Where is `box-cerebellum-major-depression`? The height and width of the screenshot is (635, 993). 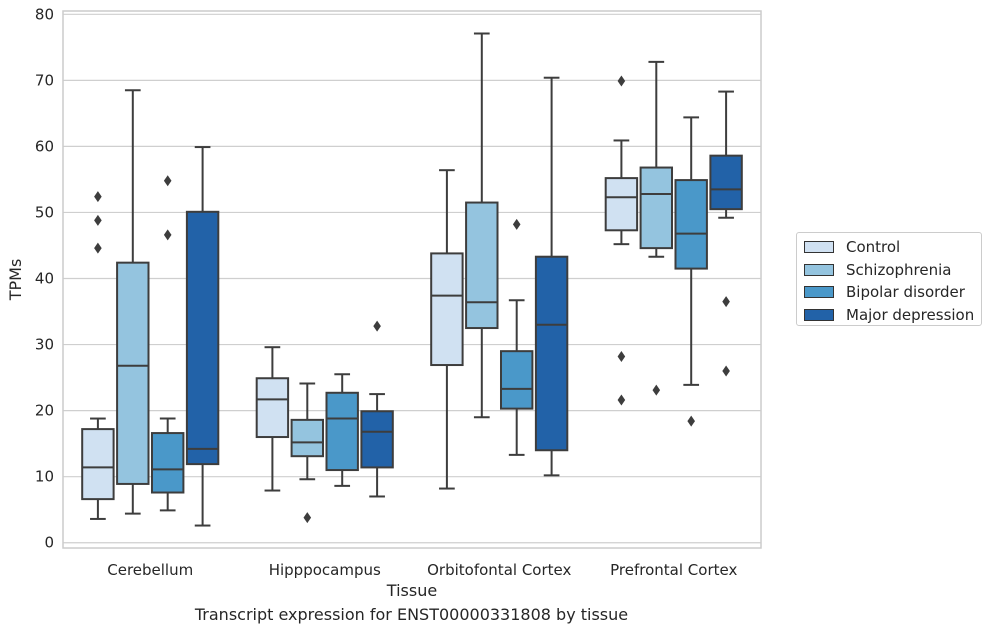 box-cerebellum-major-depression is located at coordinates (202, 336).